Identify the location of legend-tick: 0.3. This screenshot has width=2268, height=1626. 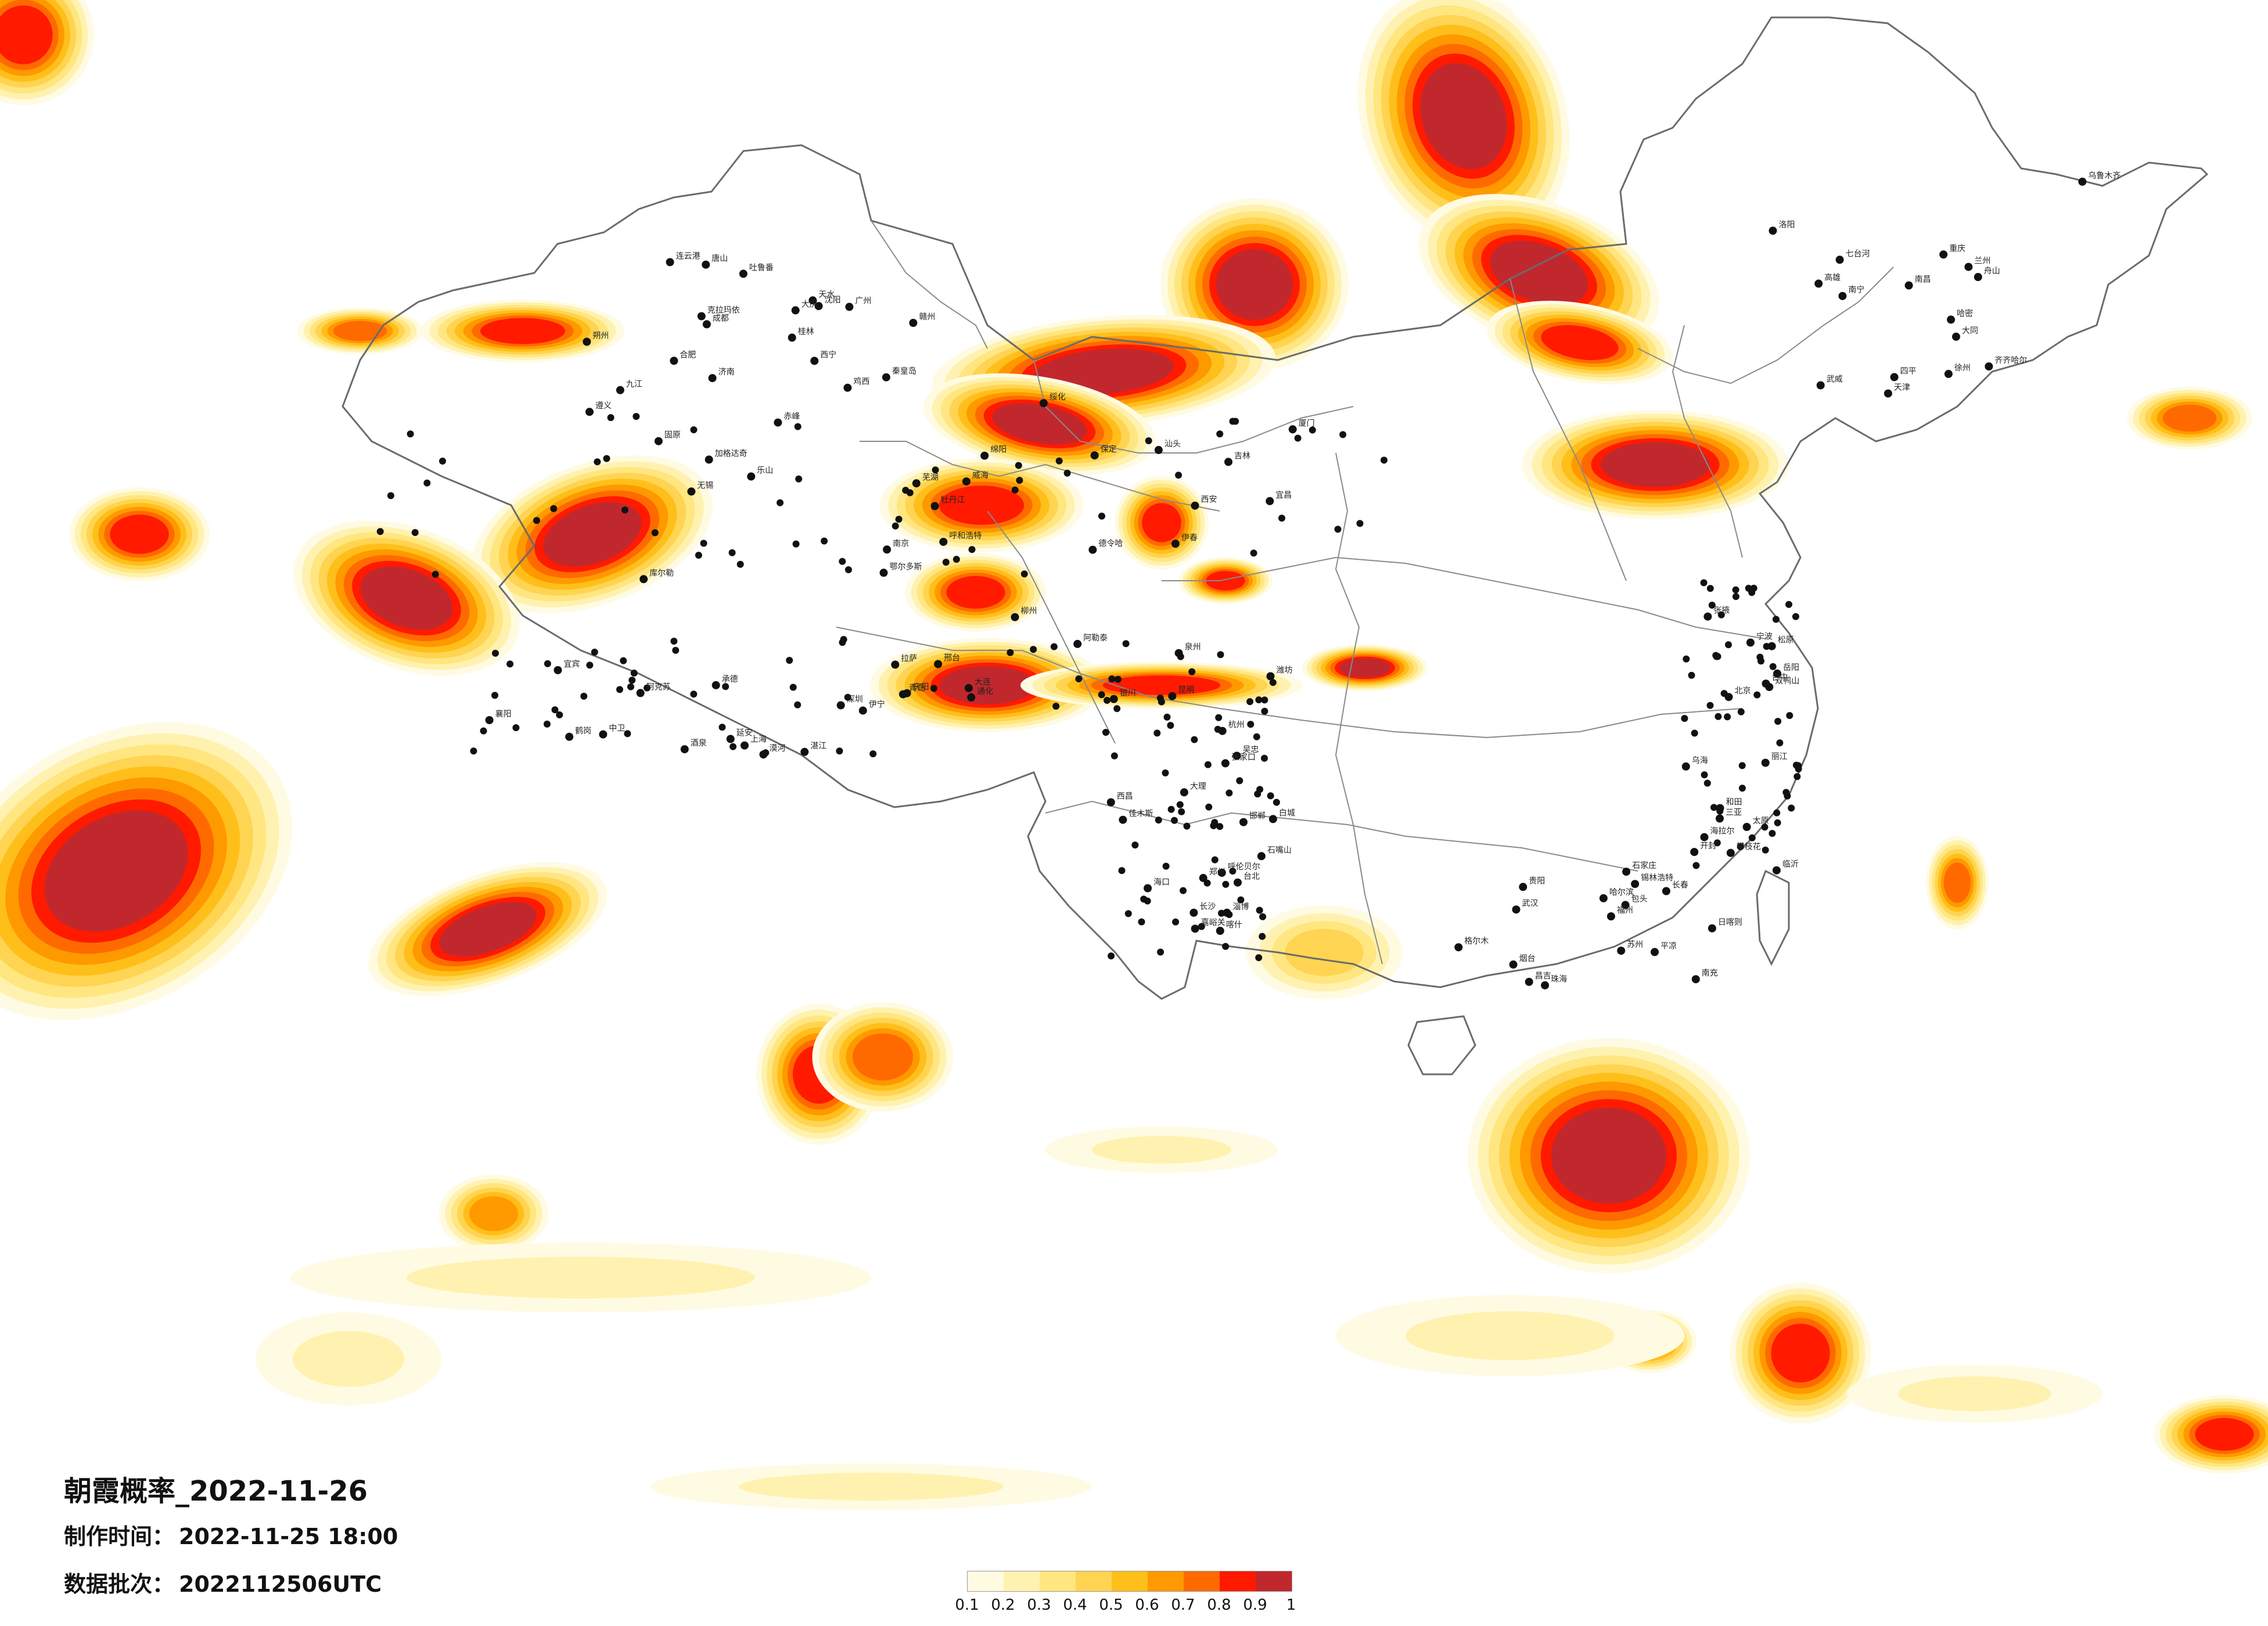
(1039, 1605).